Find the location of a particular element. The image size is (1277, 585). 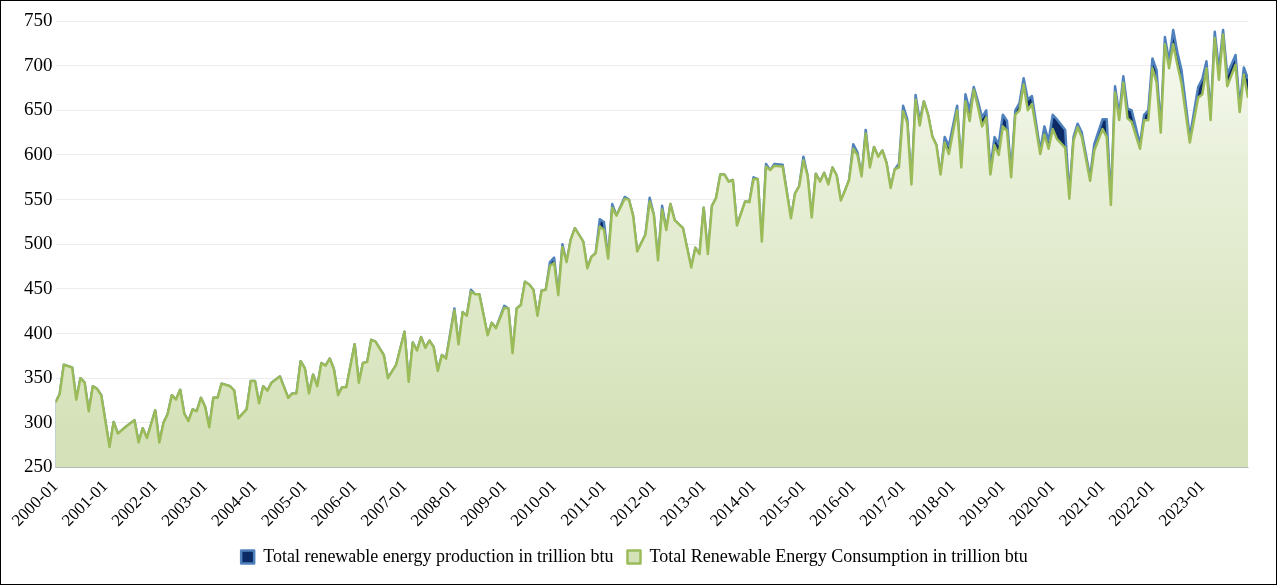

y-tick-label: 350 is located at coordinates (38, 377).